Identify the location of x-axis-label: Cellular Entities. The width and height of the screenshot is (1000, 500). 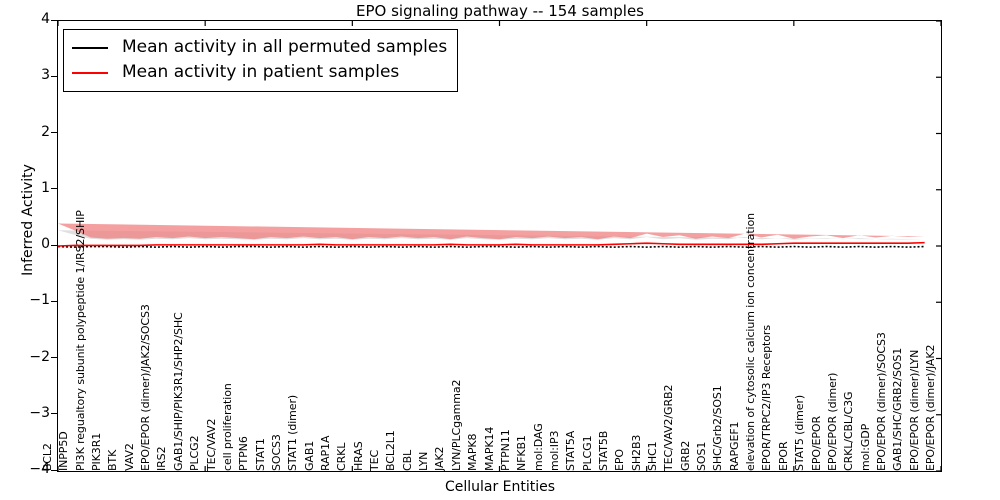
(500, 487).